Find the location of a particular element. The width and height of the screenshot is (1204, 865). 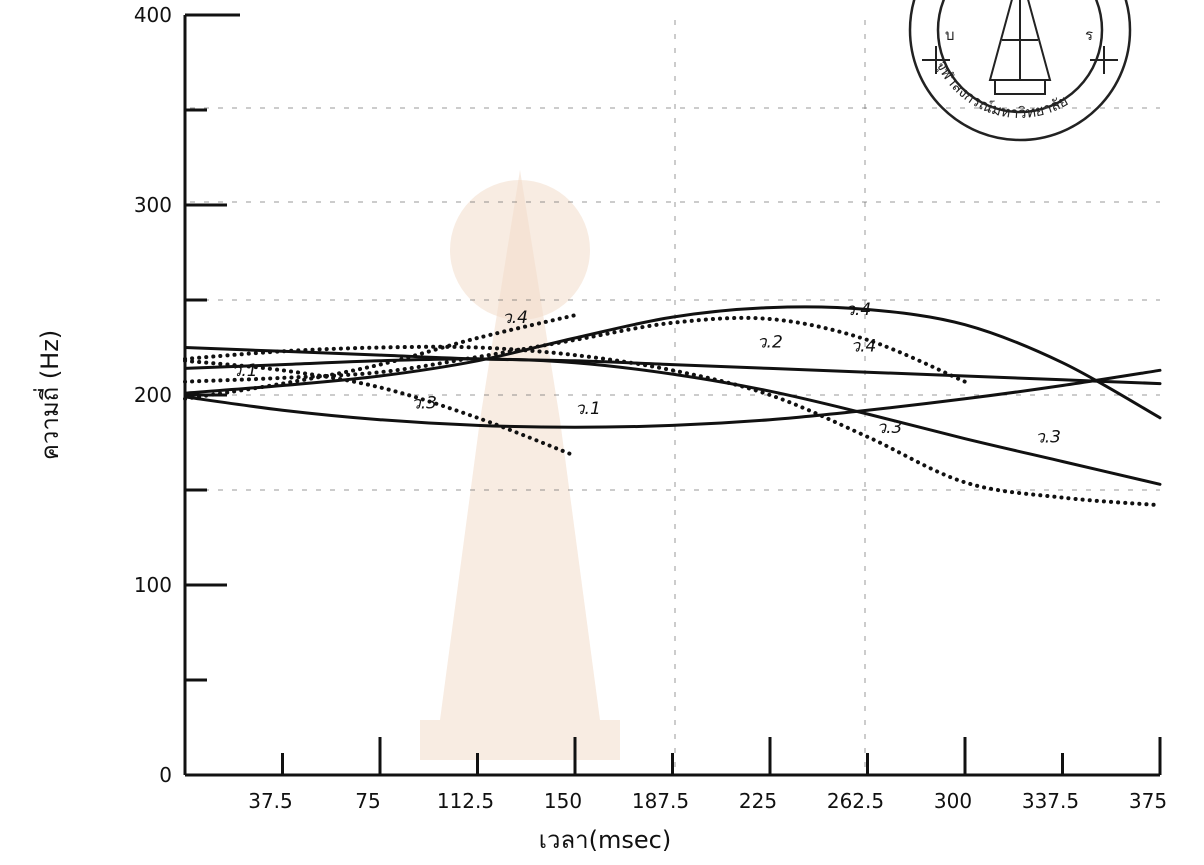

x-tick-label: 337.5 is located at coordinates (1050, 801).